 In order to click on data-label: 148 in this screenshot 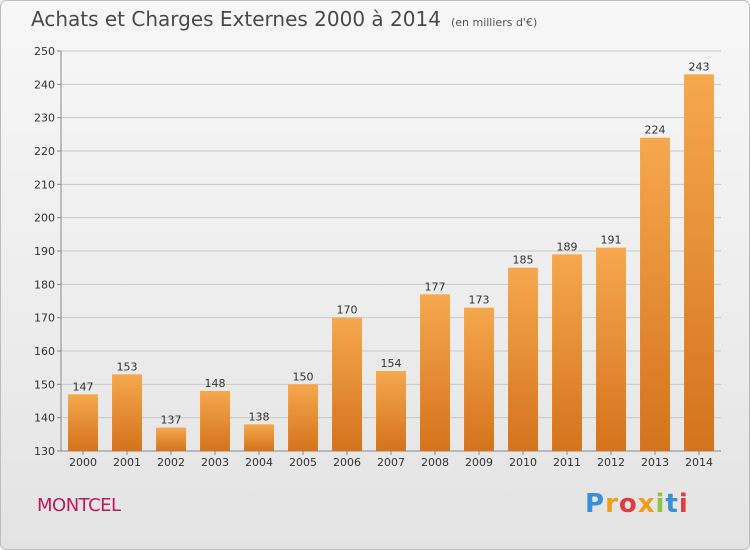, I will do `click(215, 383)`.